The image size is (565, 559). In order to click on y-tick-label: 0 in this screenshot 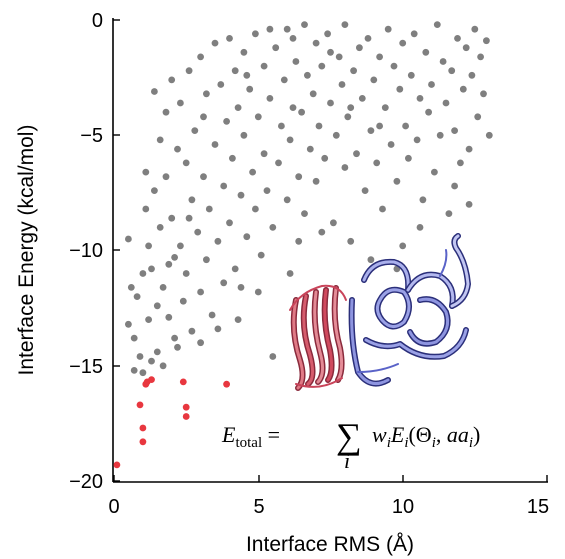, I will do `click(97, 21)`.